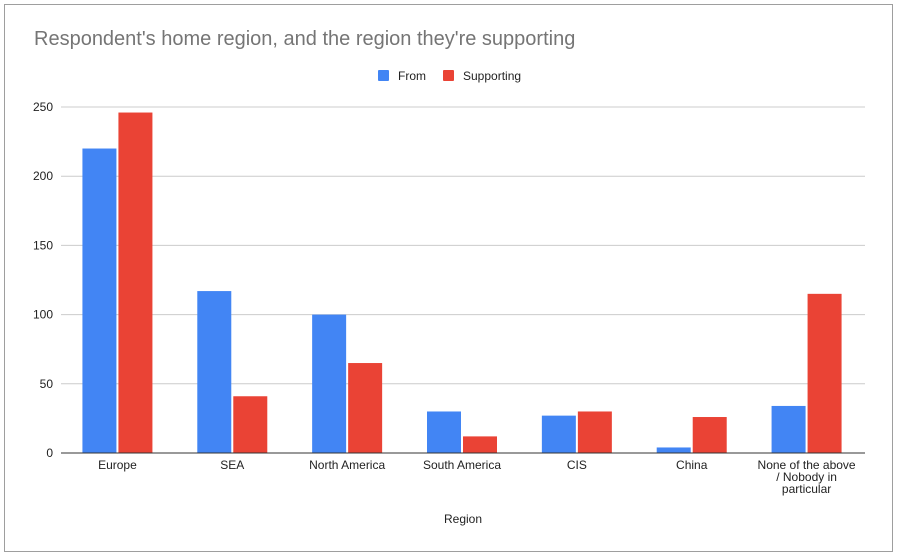  What do you see at coordinates (49, 453) in the screenshot?
I see `y-tick-label: 0` at bounding box center [49, 453].